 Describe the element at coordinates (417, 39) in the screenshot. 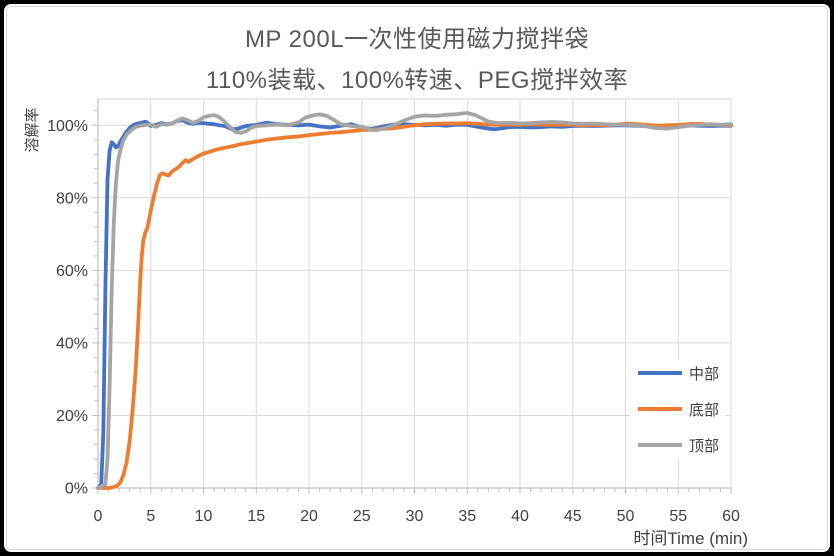

I see `chart-title: MP 200L一次性使用磁力搅拌袋` at that location.